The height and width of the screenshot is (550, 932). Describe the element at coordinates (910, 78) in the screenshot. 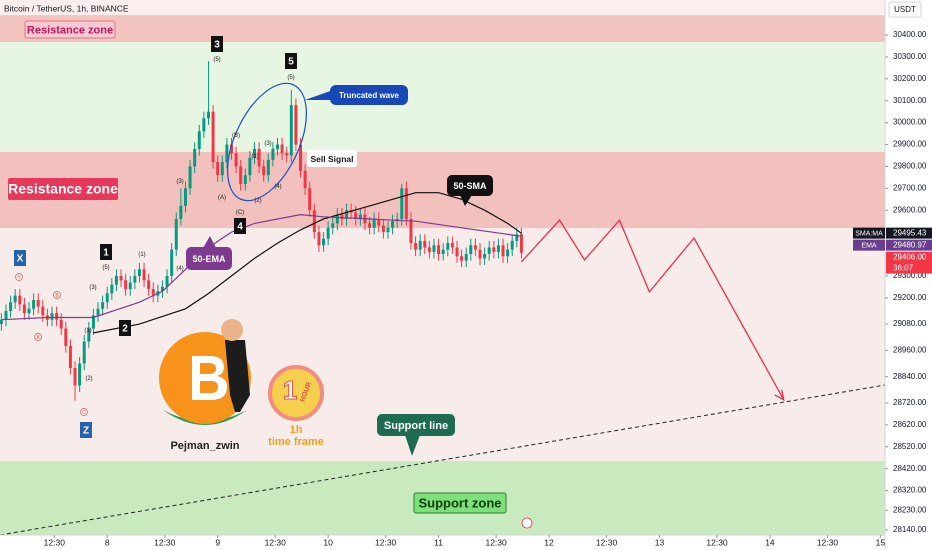

I see `y-tick-label: 30200.00` at that location.